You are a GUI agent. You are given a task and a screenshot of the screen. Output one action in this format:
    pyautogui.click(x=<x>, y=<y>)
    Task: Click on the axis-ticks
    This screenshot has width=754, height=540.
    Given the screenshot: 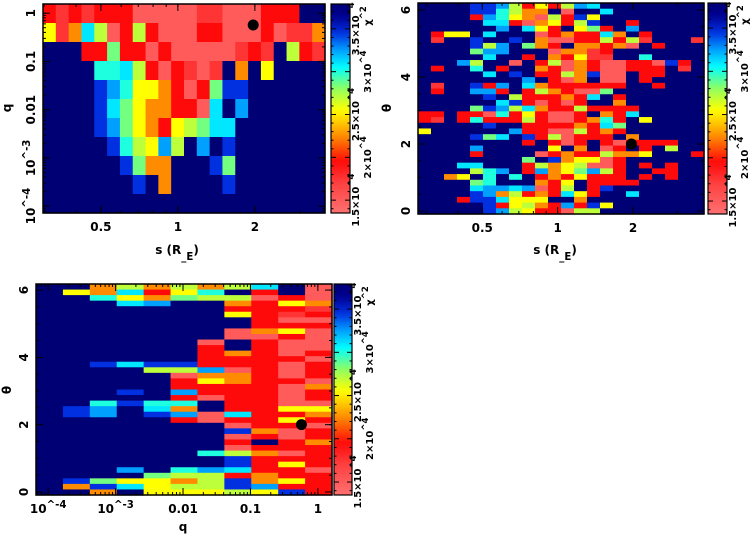 What is the action you would take?
    pyautogui.click(x=561, y=108)
    